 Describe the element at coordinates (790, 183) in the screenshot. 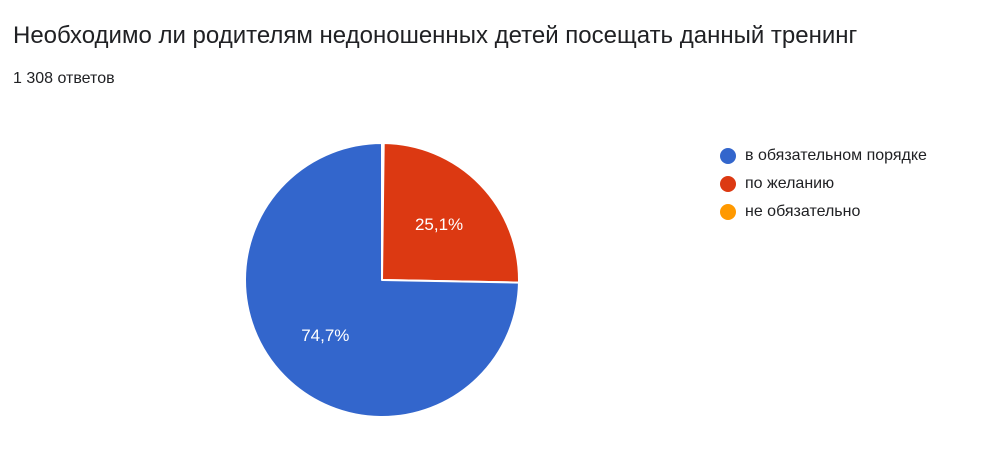

I see `legend-label: по желанию` at that location.